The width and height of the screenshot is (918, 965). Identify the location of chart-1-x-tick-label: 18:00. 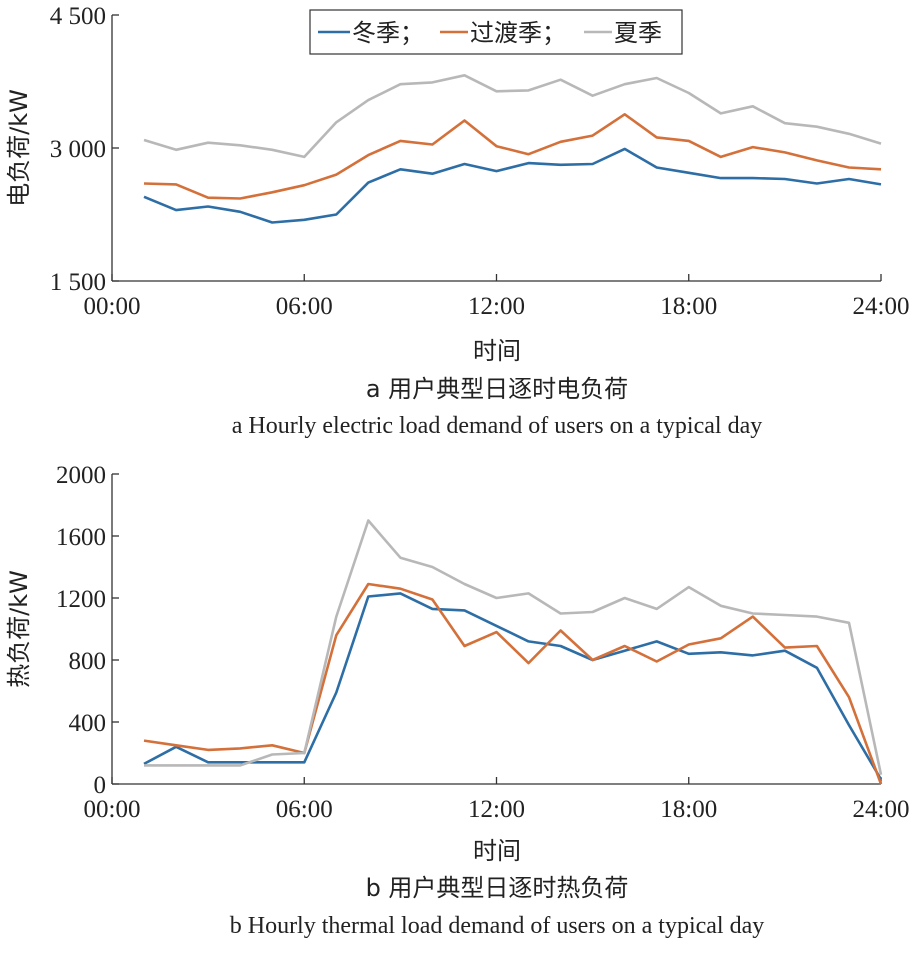
(688, 809).